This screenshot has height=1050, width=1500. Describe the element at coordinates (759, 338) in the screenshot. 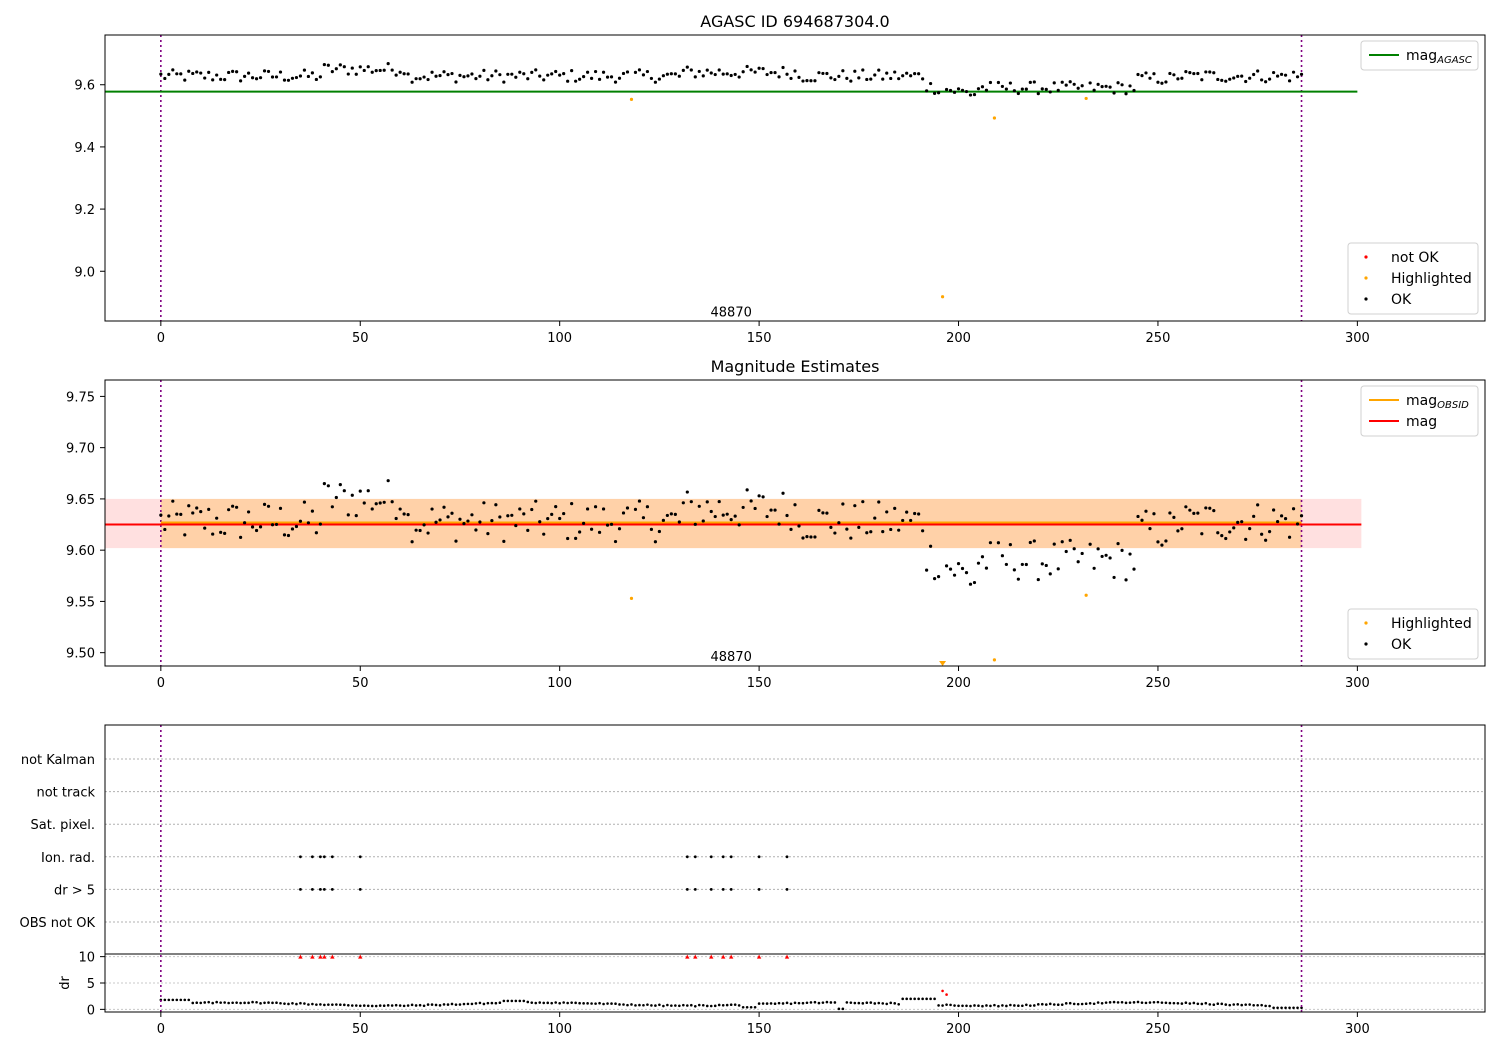

I see `x-tick-label: 150` at that location.